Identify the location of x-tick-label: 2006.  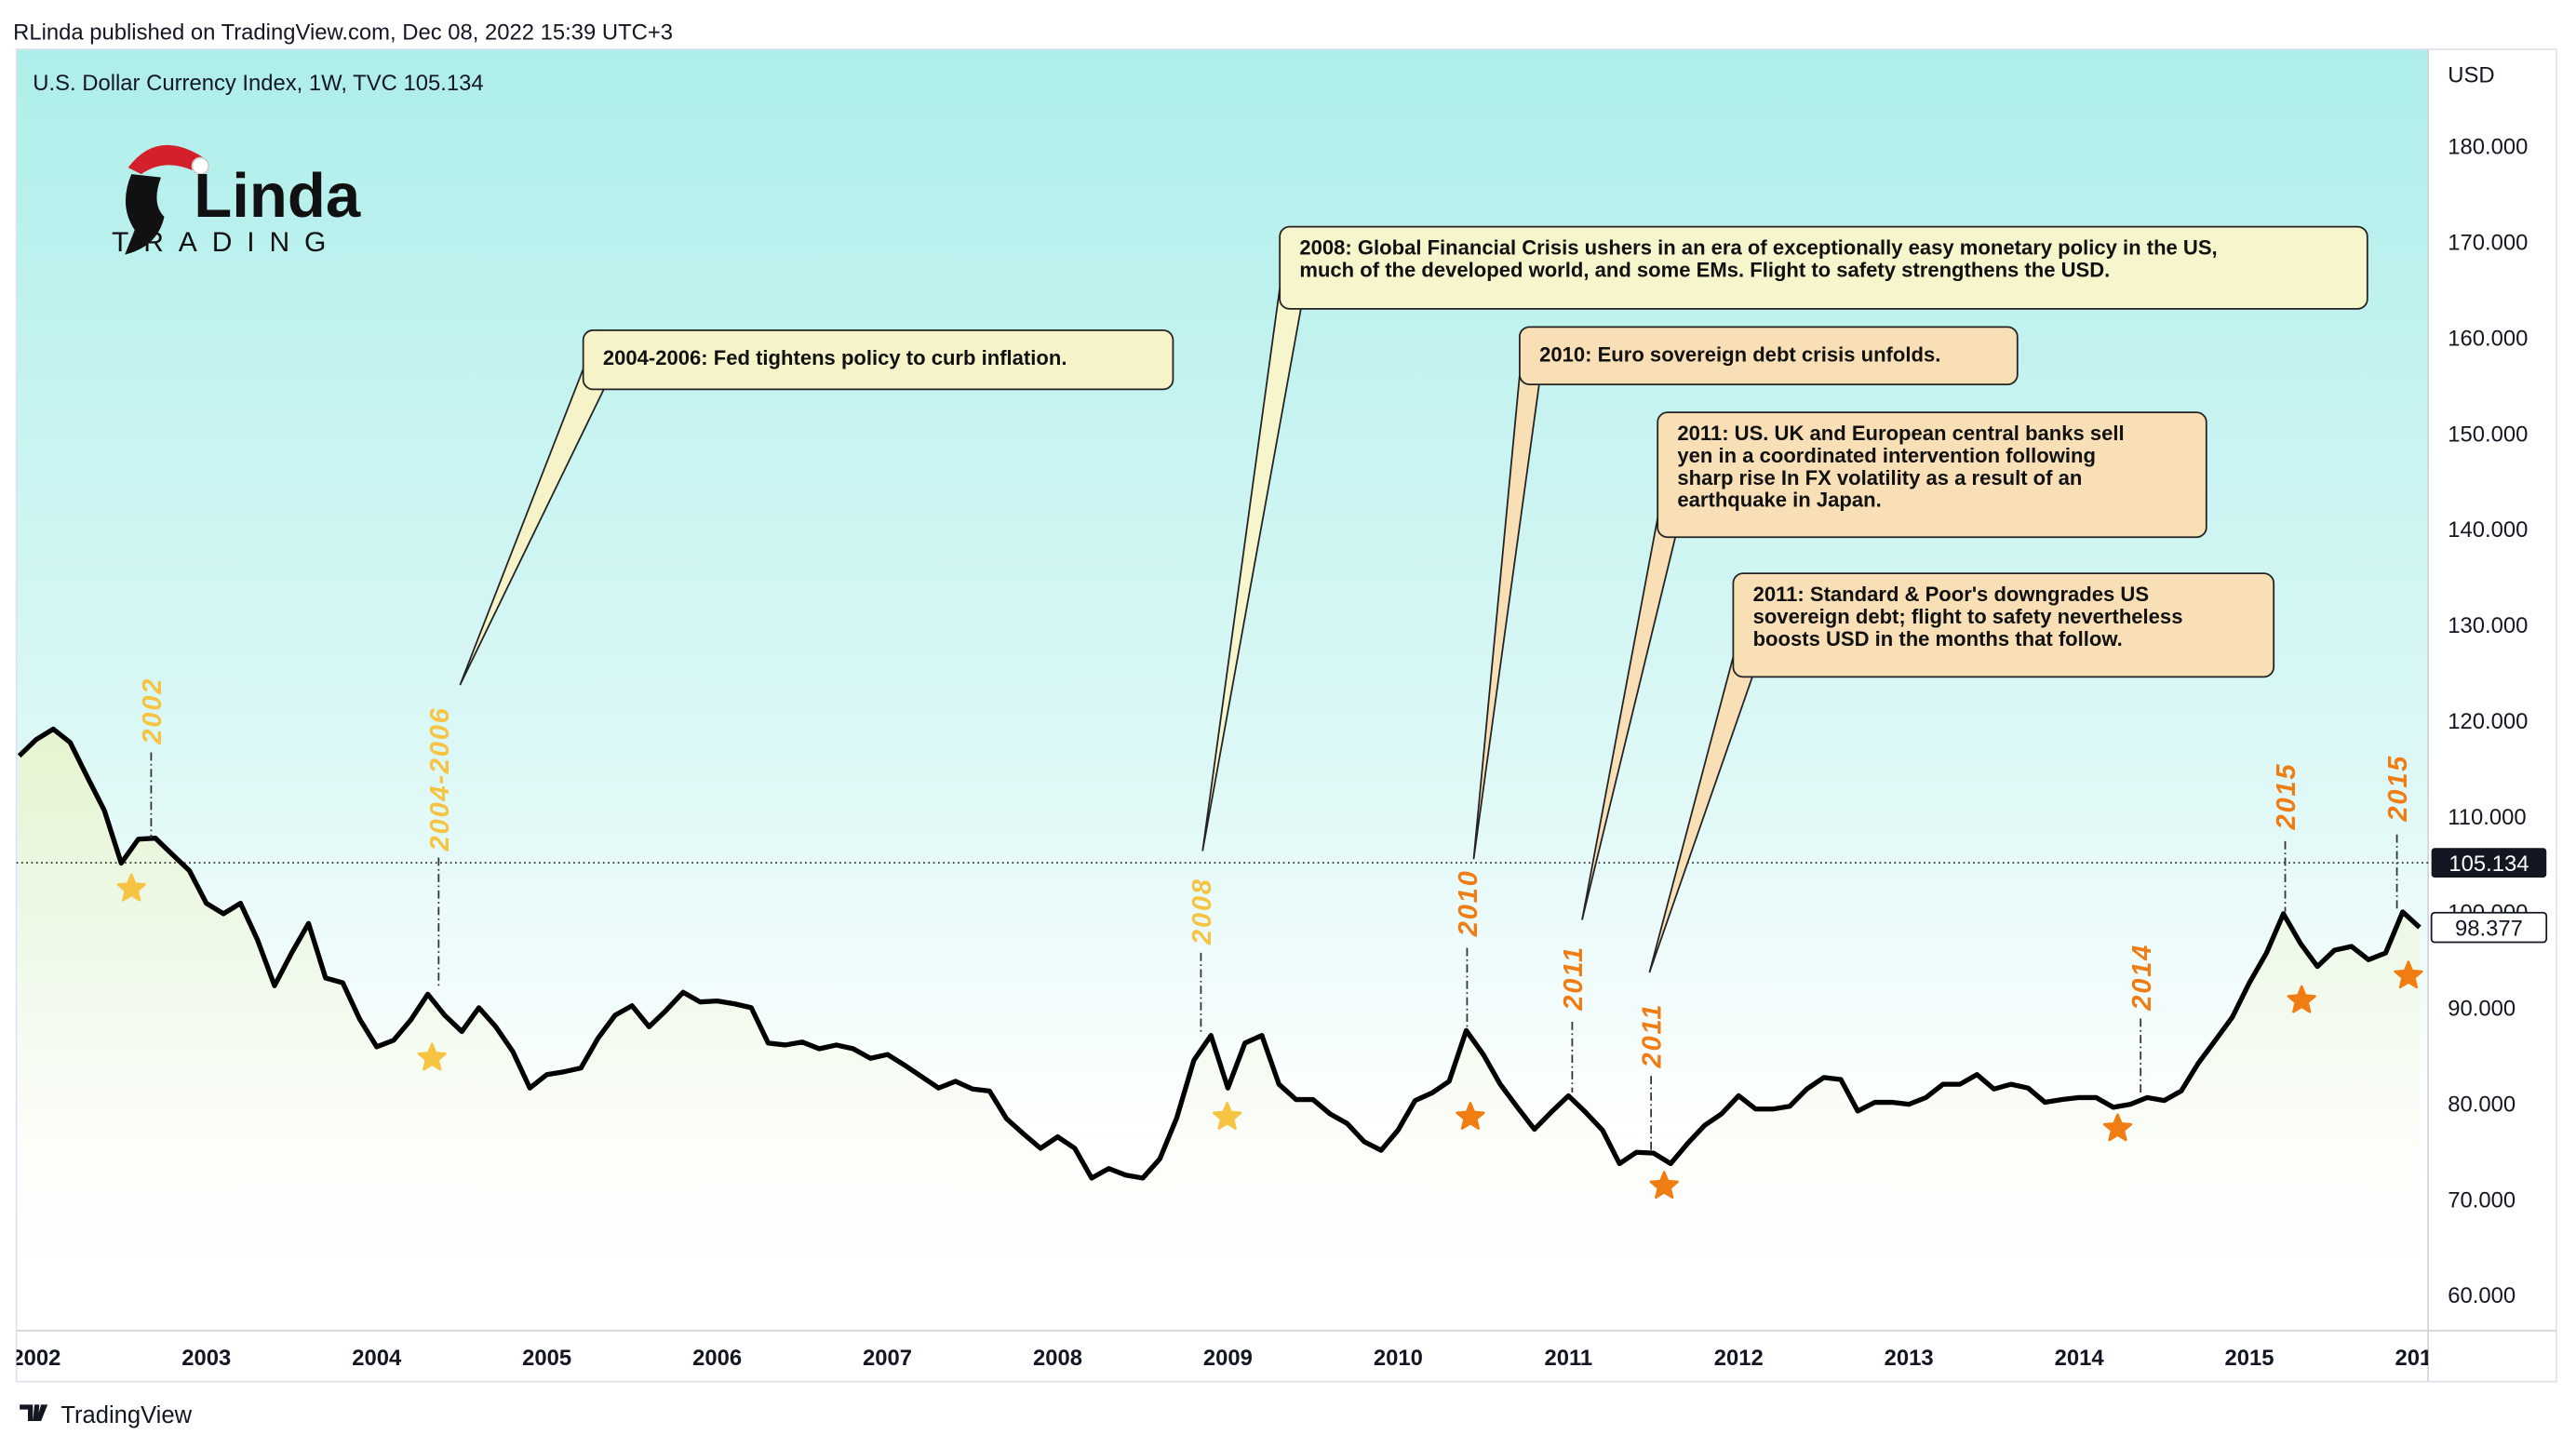
(717, 1358).